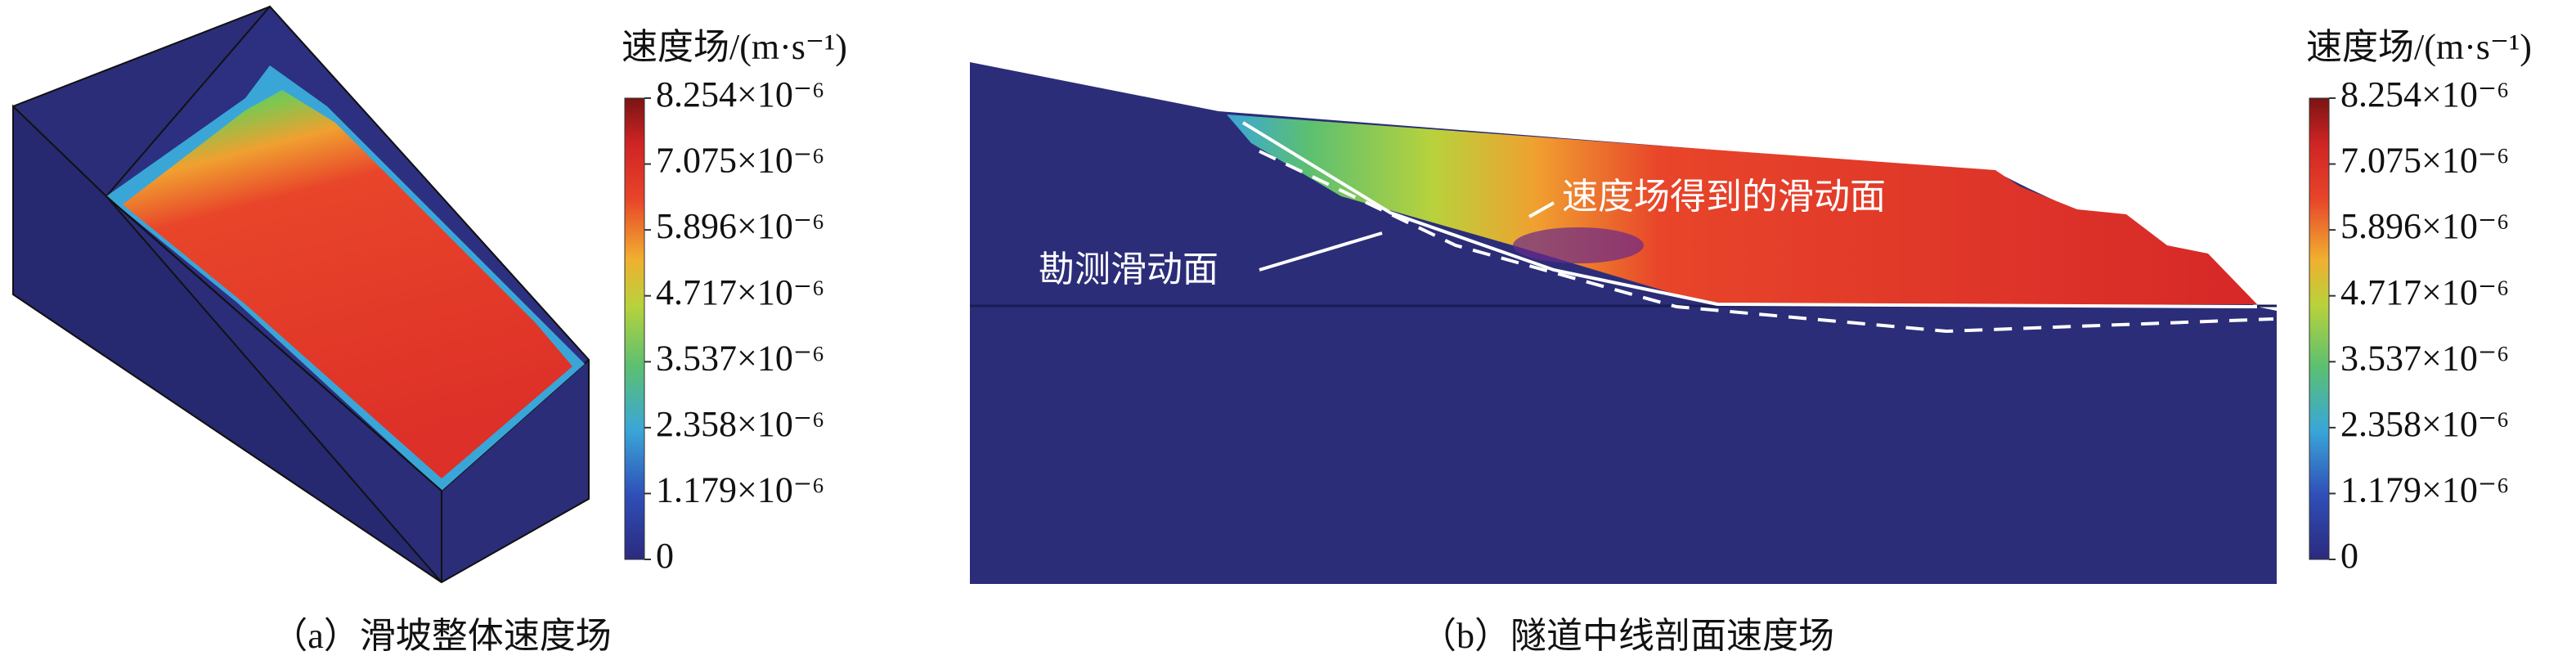 The height and width of the screenshot is (669, 2576). I want to click on caption: （a）滑坡整体速度场, so click(442, 636).